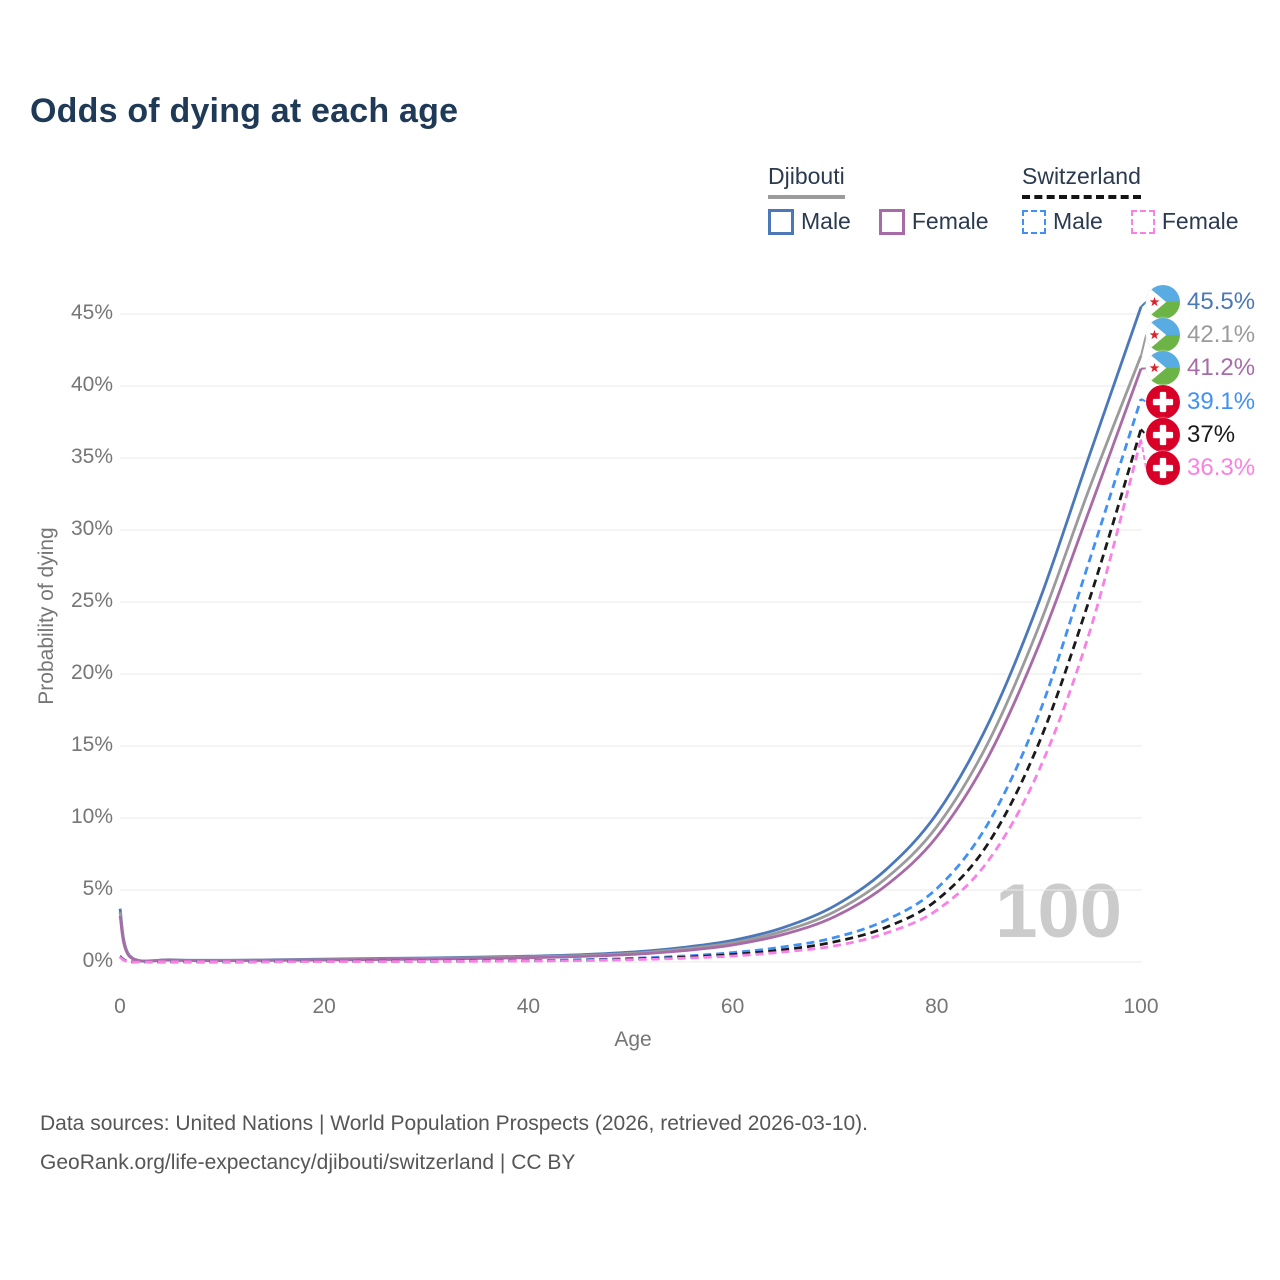 The image size is (1280, 1280). I want to click on legend-item-switzerland-male: Male, so click(1062, 221).